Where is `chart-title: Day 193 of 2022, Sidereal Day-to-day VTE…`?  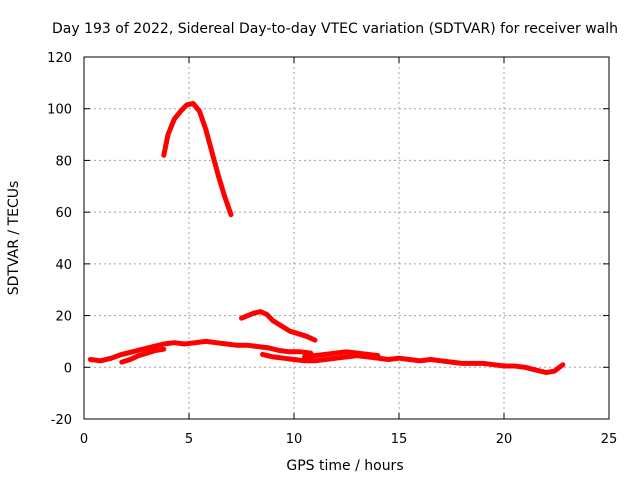
chart-title: Day 193 of 2022, Sidereal Day-to-day VTE… is located at coordinates (335, 29).